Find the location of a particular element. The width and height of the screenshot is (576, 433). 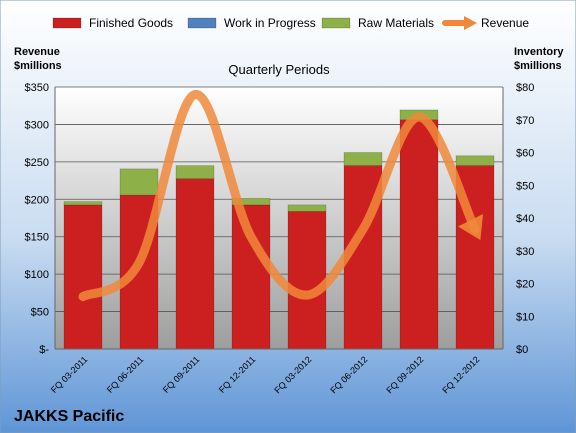

right-tick-label: $30 is located at coordinates (525, 252).